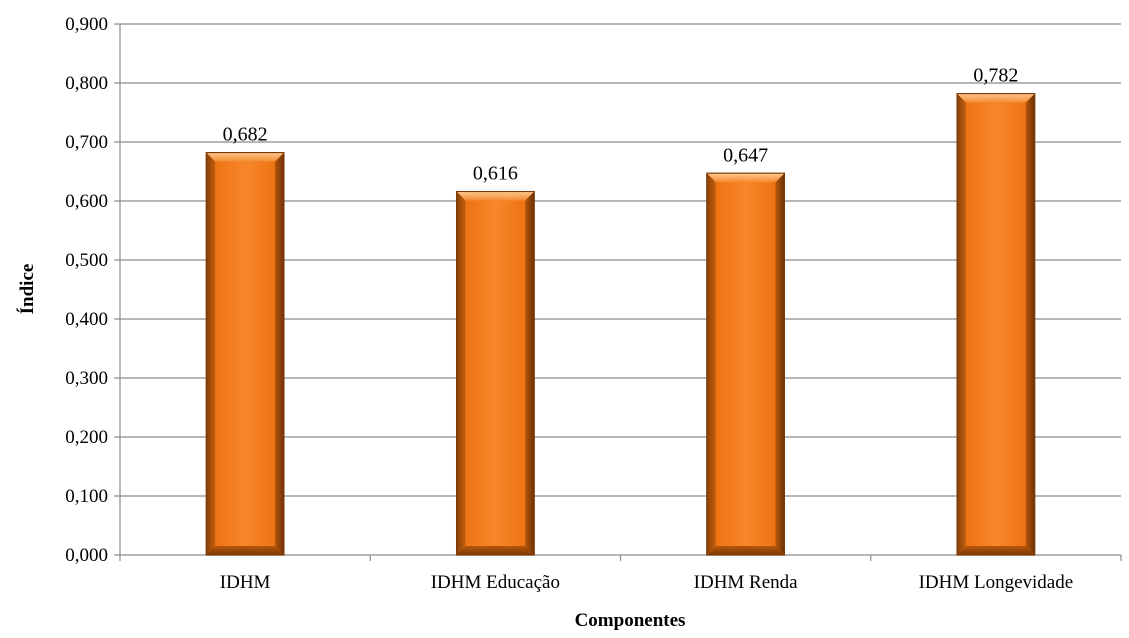  What do you see at coordinates (495, 174) in the screenshot?
I see `data-label: 0,616` at bounding box center [495, 174].